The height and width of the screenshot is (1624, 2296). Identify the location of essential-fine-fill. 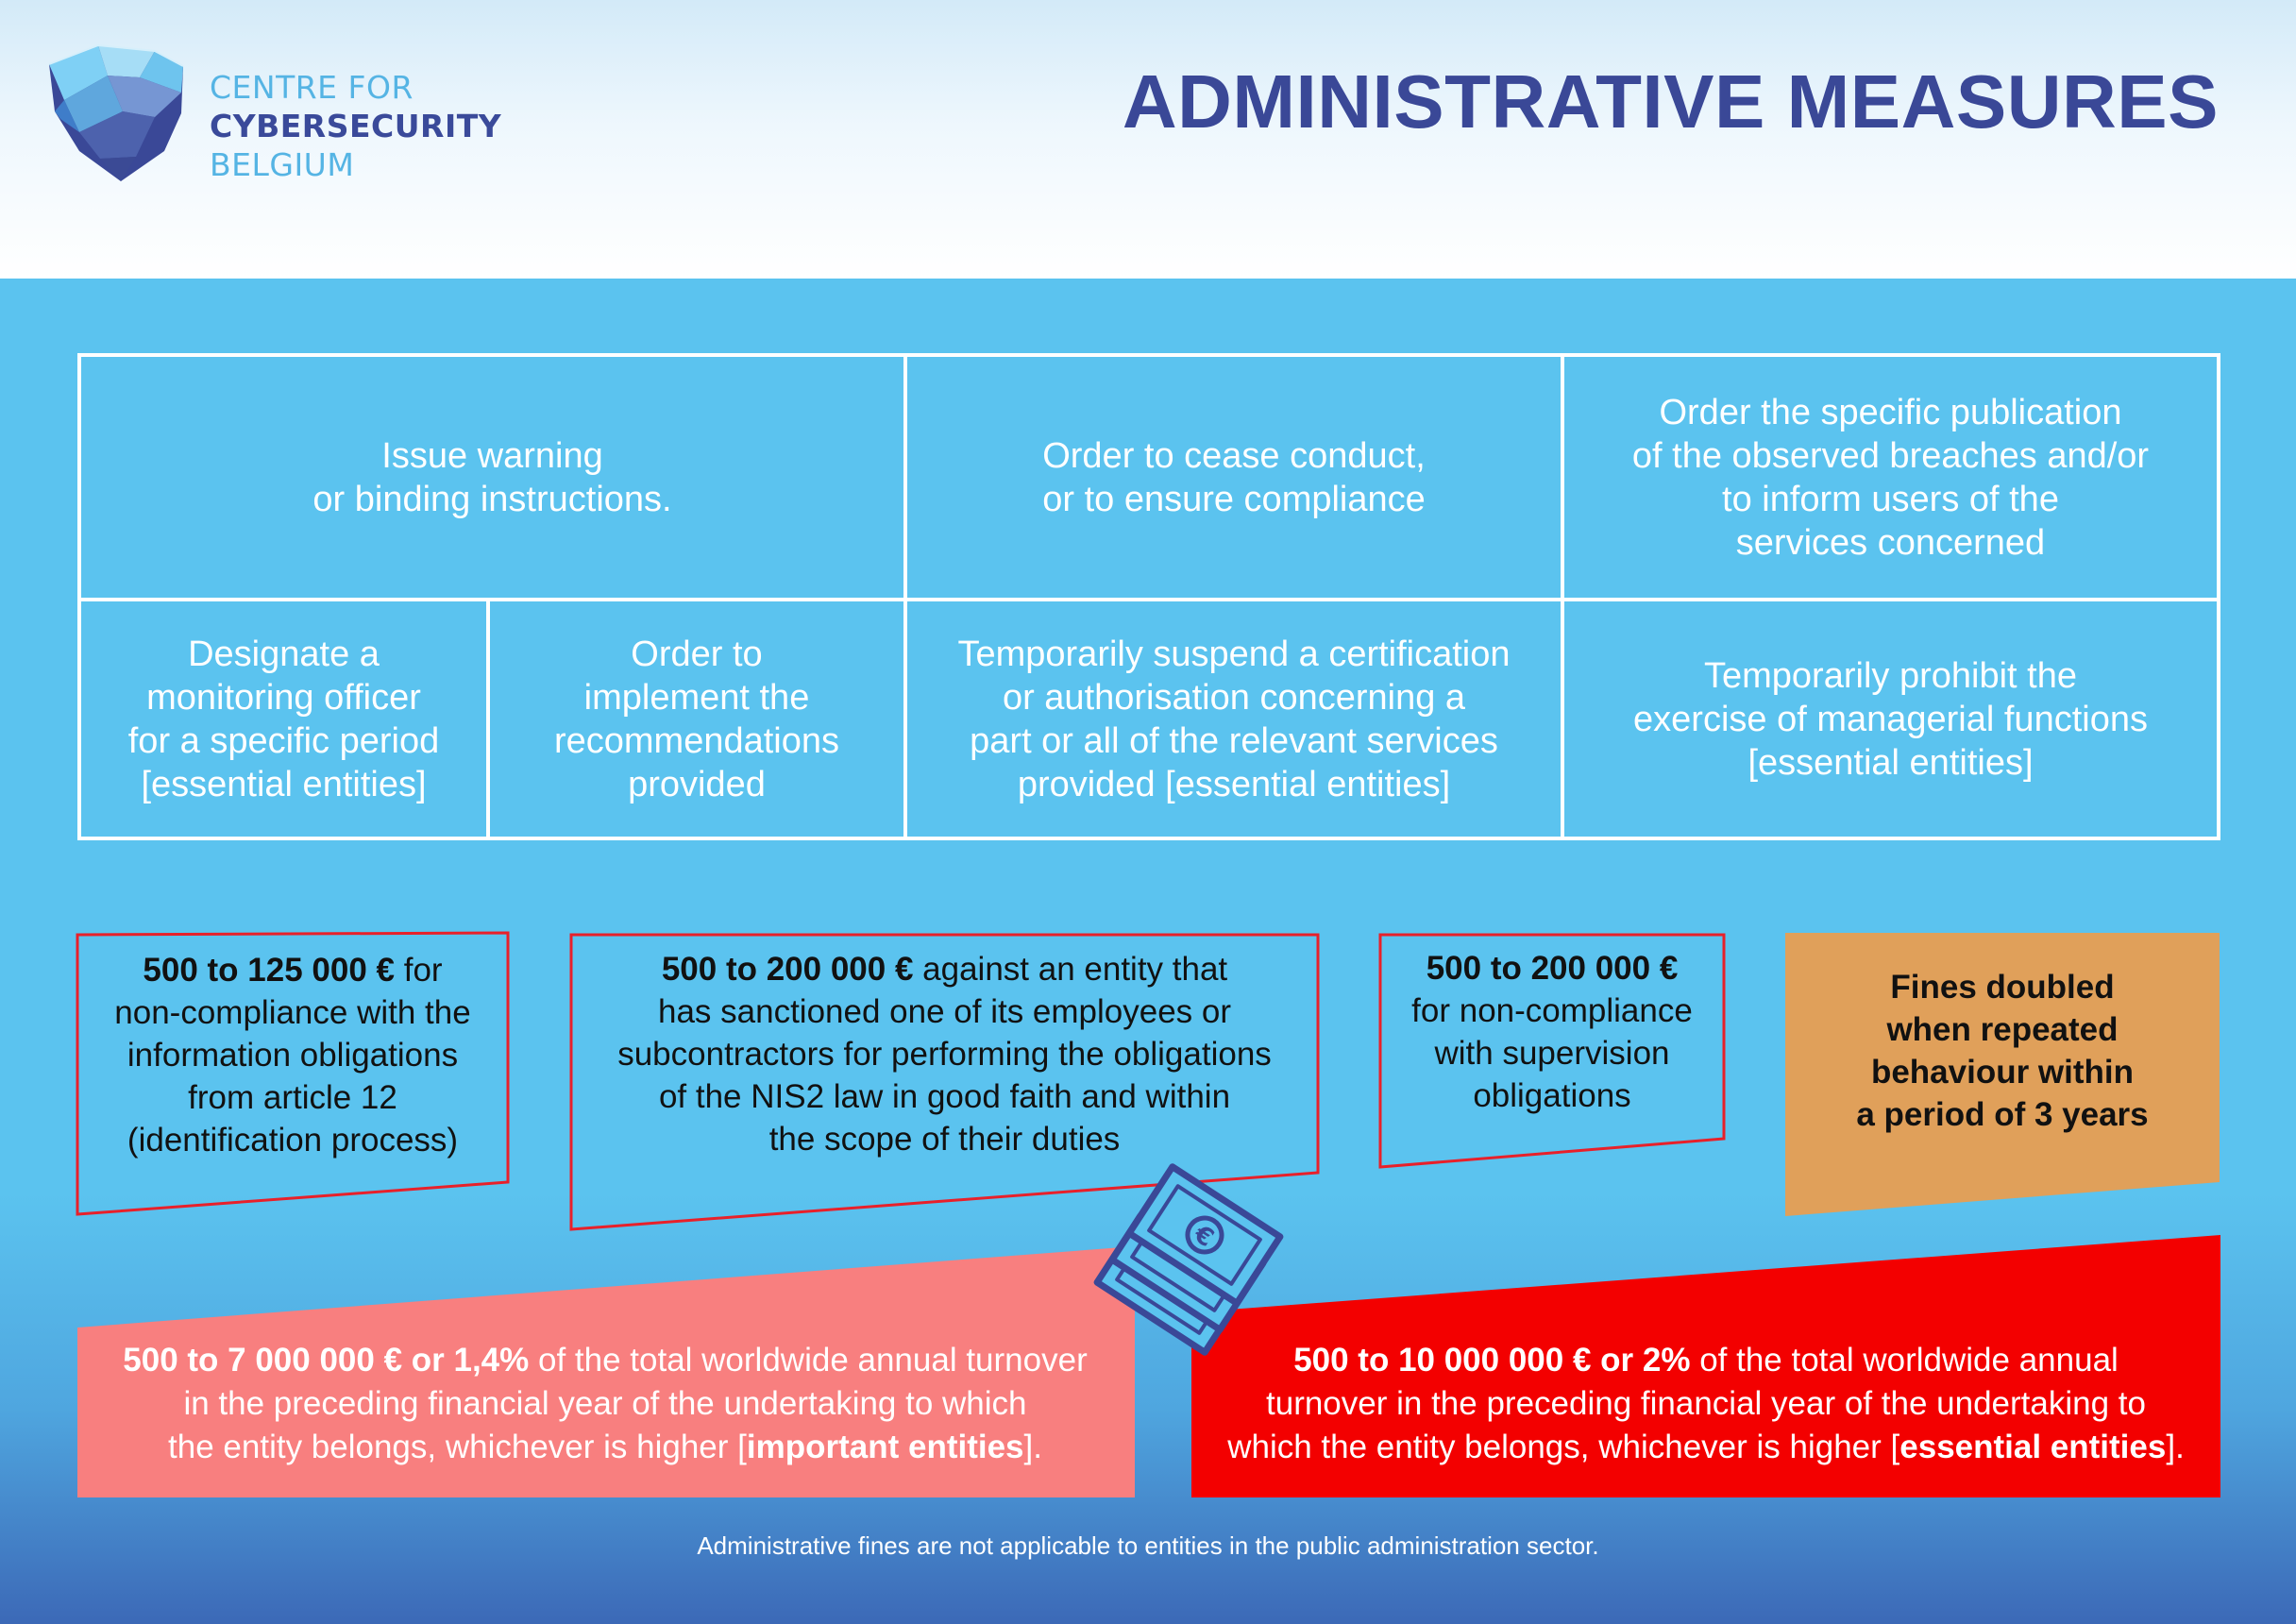
(1705, 1366).